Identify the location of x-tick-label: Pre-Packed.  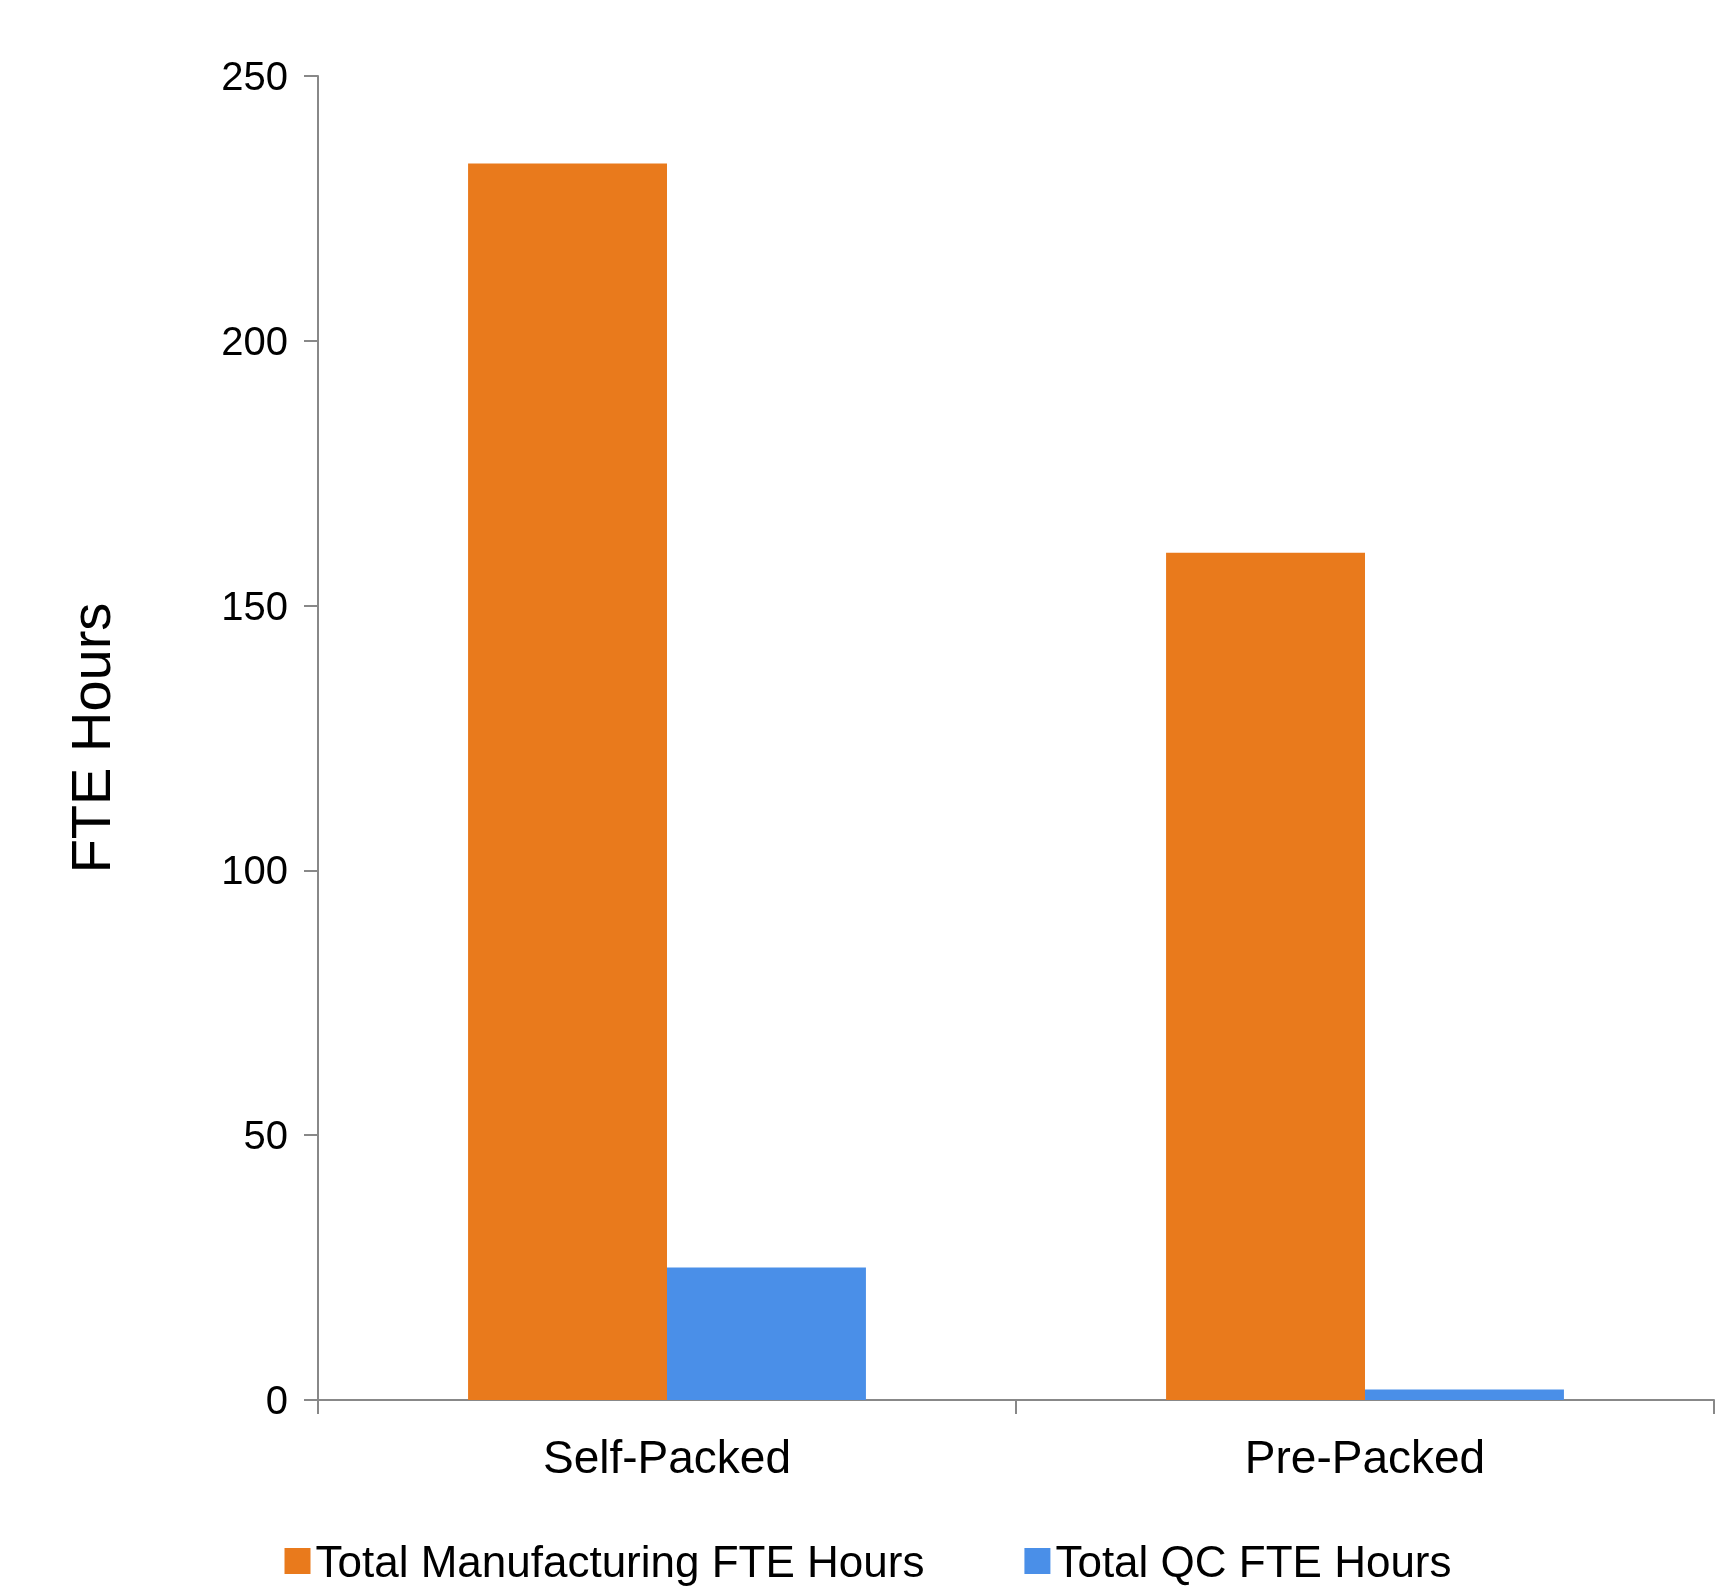
(1365, 1457).